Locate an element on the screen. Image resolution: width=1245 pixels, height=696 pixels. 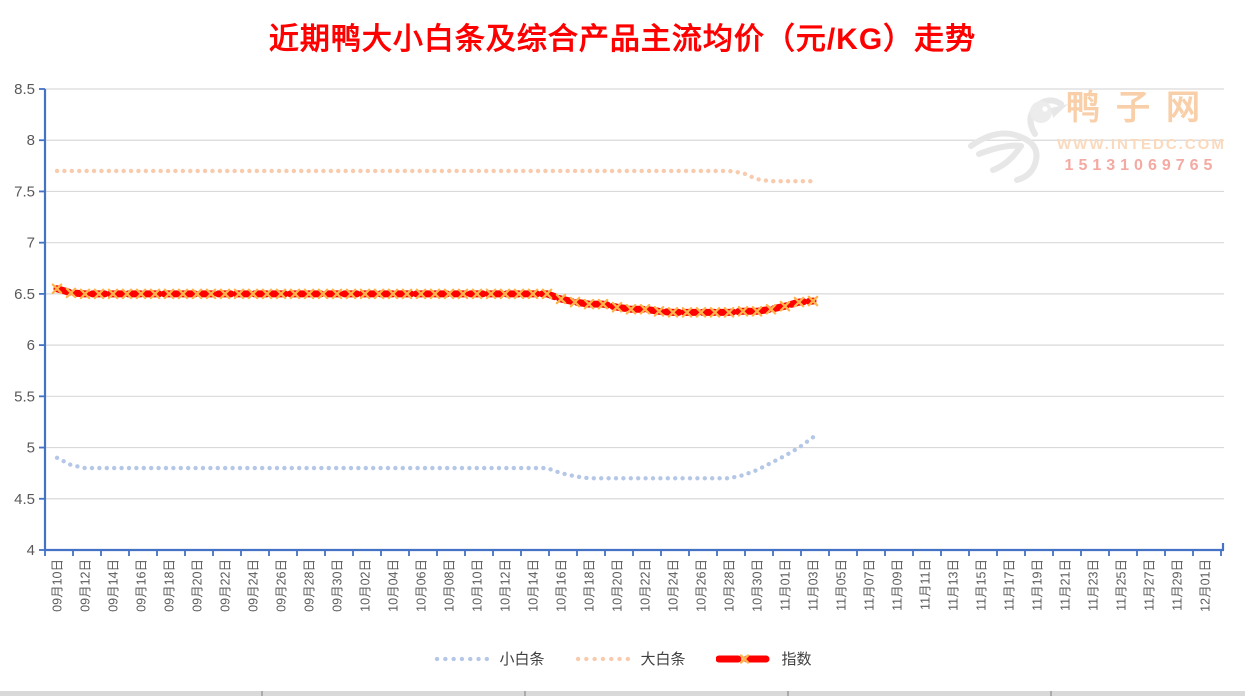
x-axis-label: 09月16日 is located at coordinates (142, 585).